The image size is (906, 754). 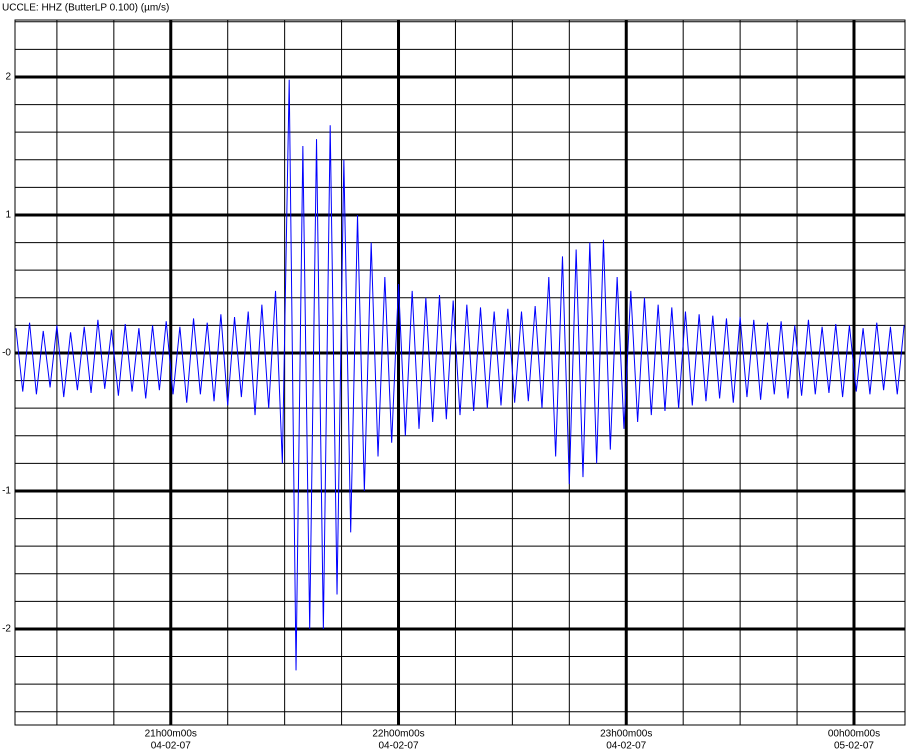 I want to click on x-tick-label: 00h00m00s, so click(x=854, y=734).